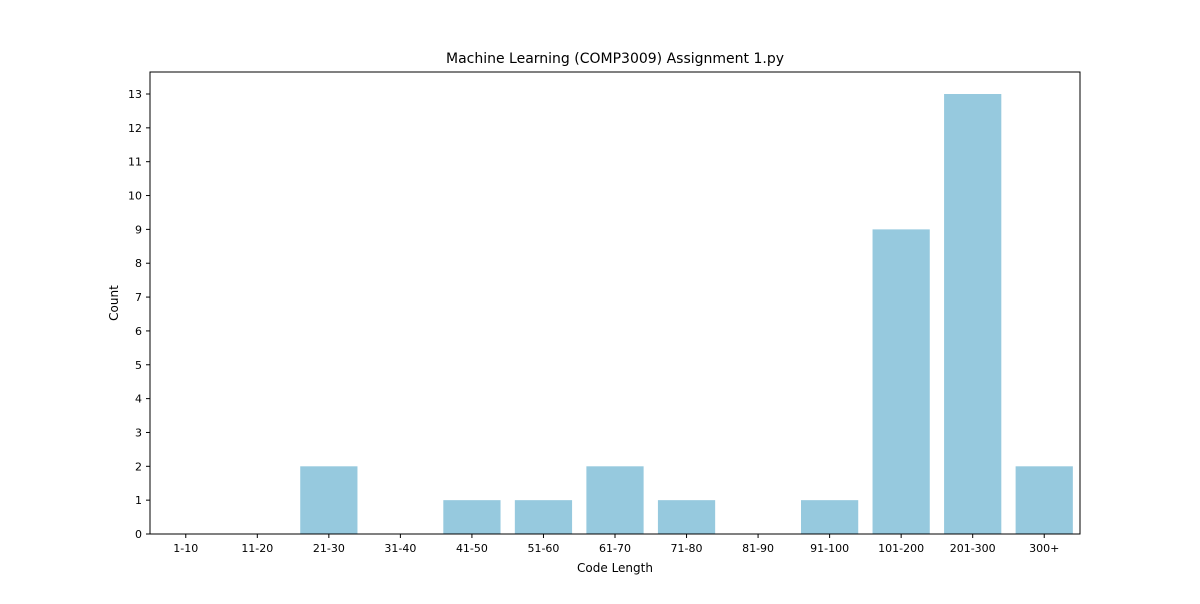 The image size is (1200, 604). I want to click on x-tick-label: 21-30, so click(329, 548).